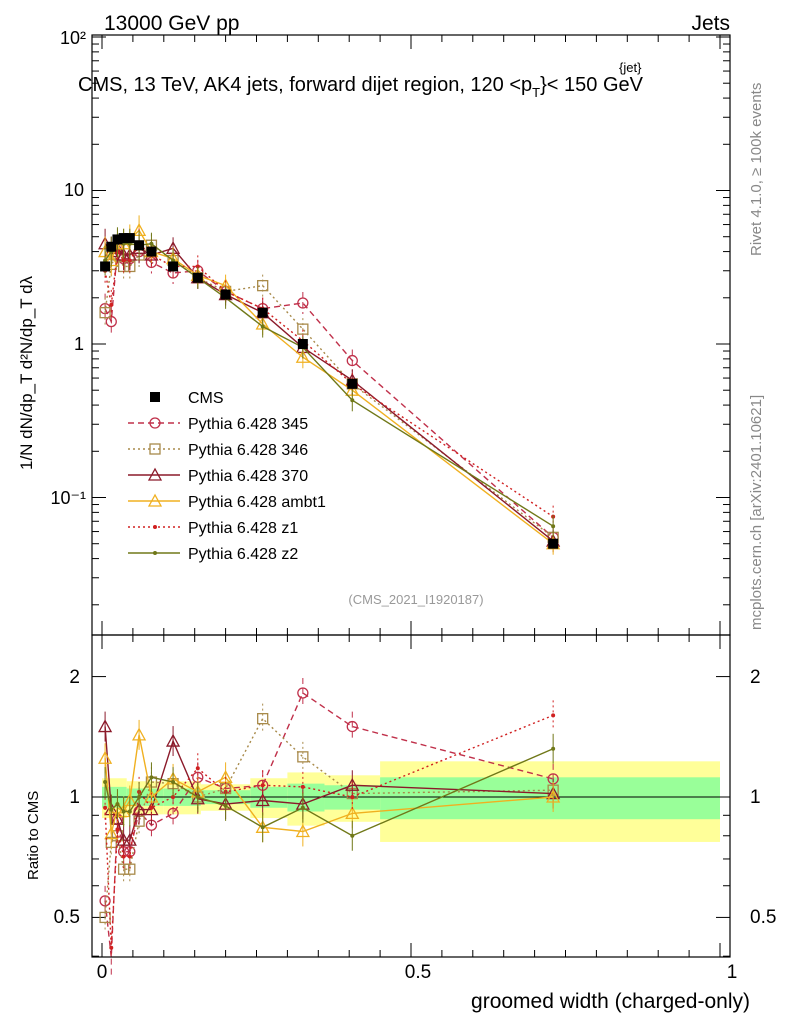  Describe the element at coordinates (257, 502) in the screenshot. I see `legend-label: Pythia 6.428 ambt1` at that location.